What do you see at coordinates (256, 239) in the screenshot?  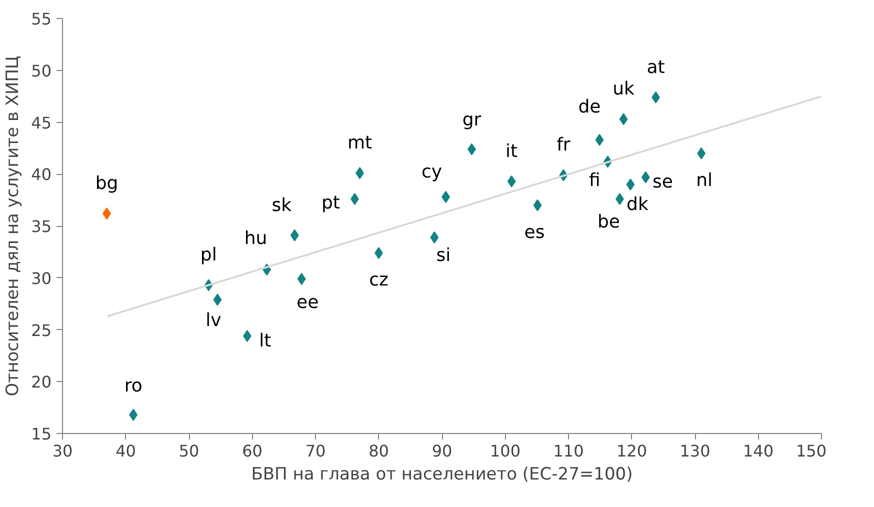 I see `annotation: hu` at bounding box center [256, 239].